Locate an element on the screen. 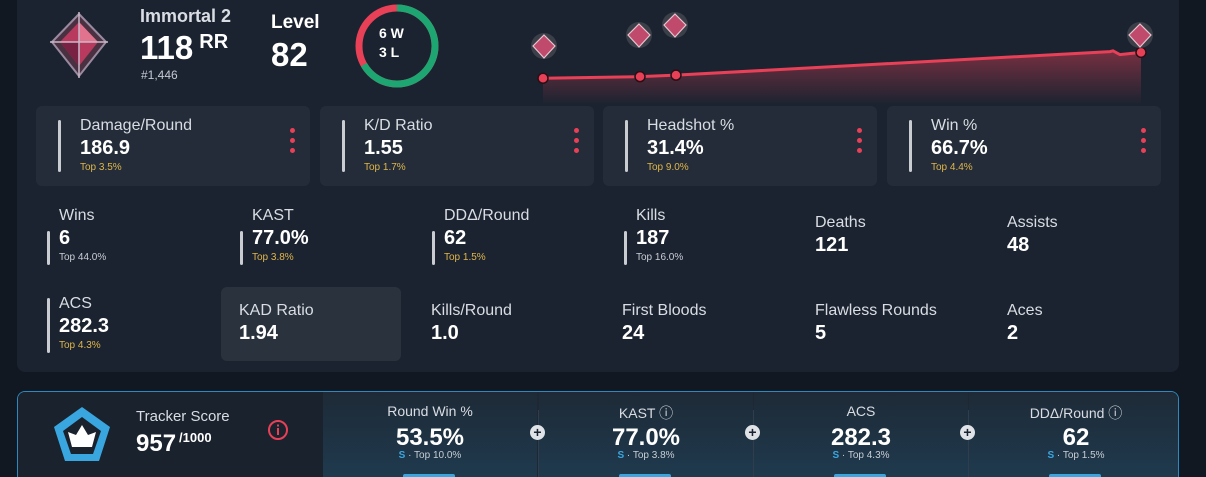  stat-card-kd-ratio: K/D Ratio 1.55 Top 1.7% is located at coordinates (457, 146).